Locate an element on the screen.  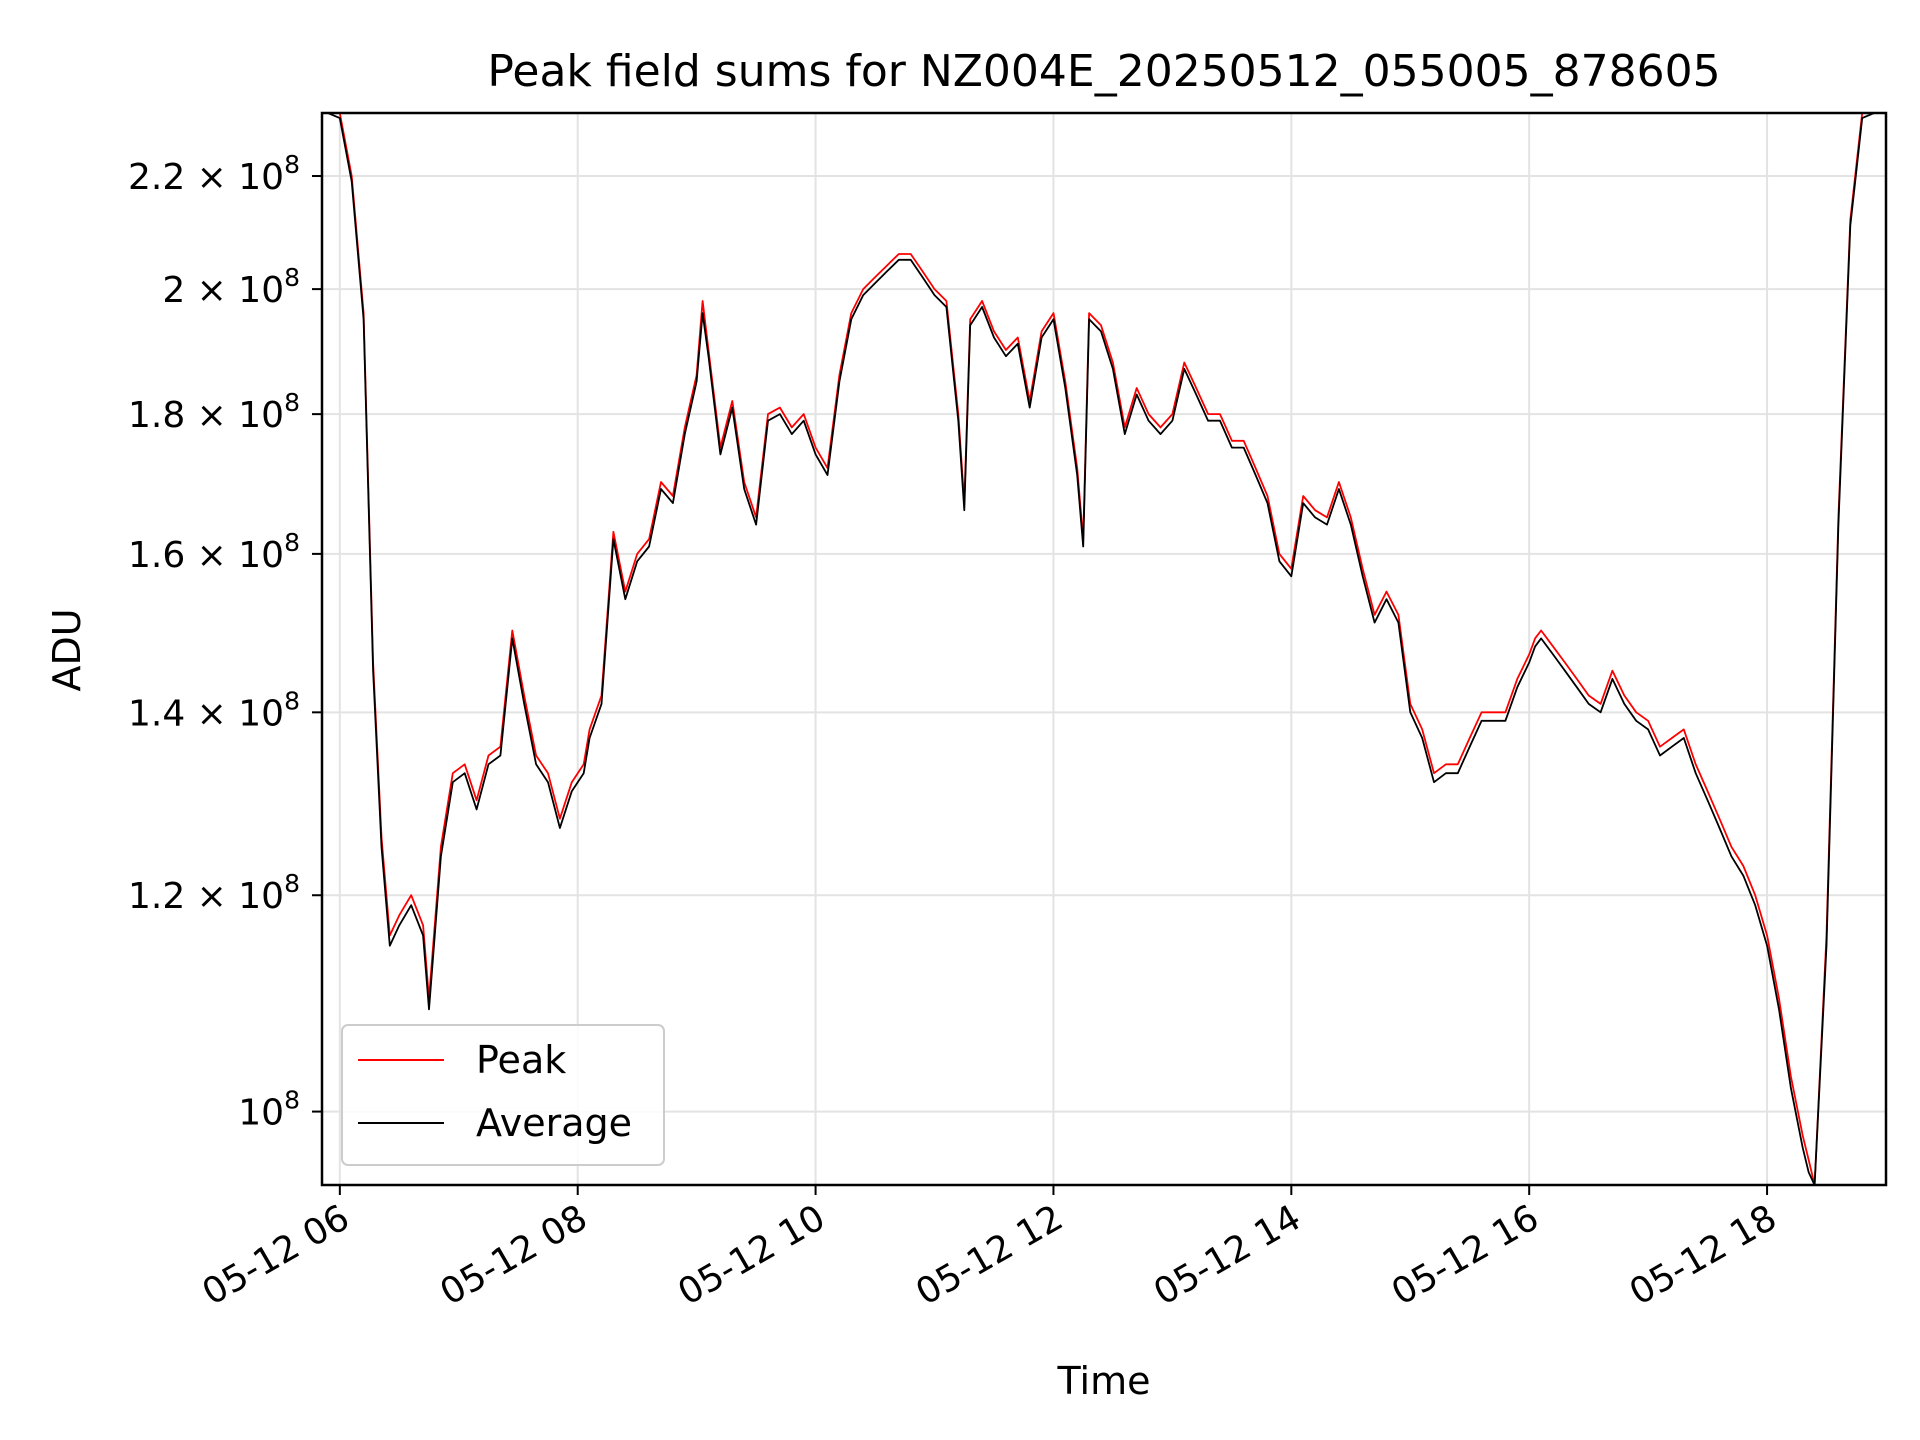
y-tick-label: 1.6 × 108 is located at coordinates (214, 552).